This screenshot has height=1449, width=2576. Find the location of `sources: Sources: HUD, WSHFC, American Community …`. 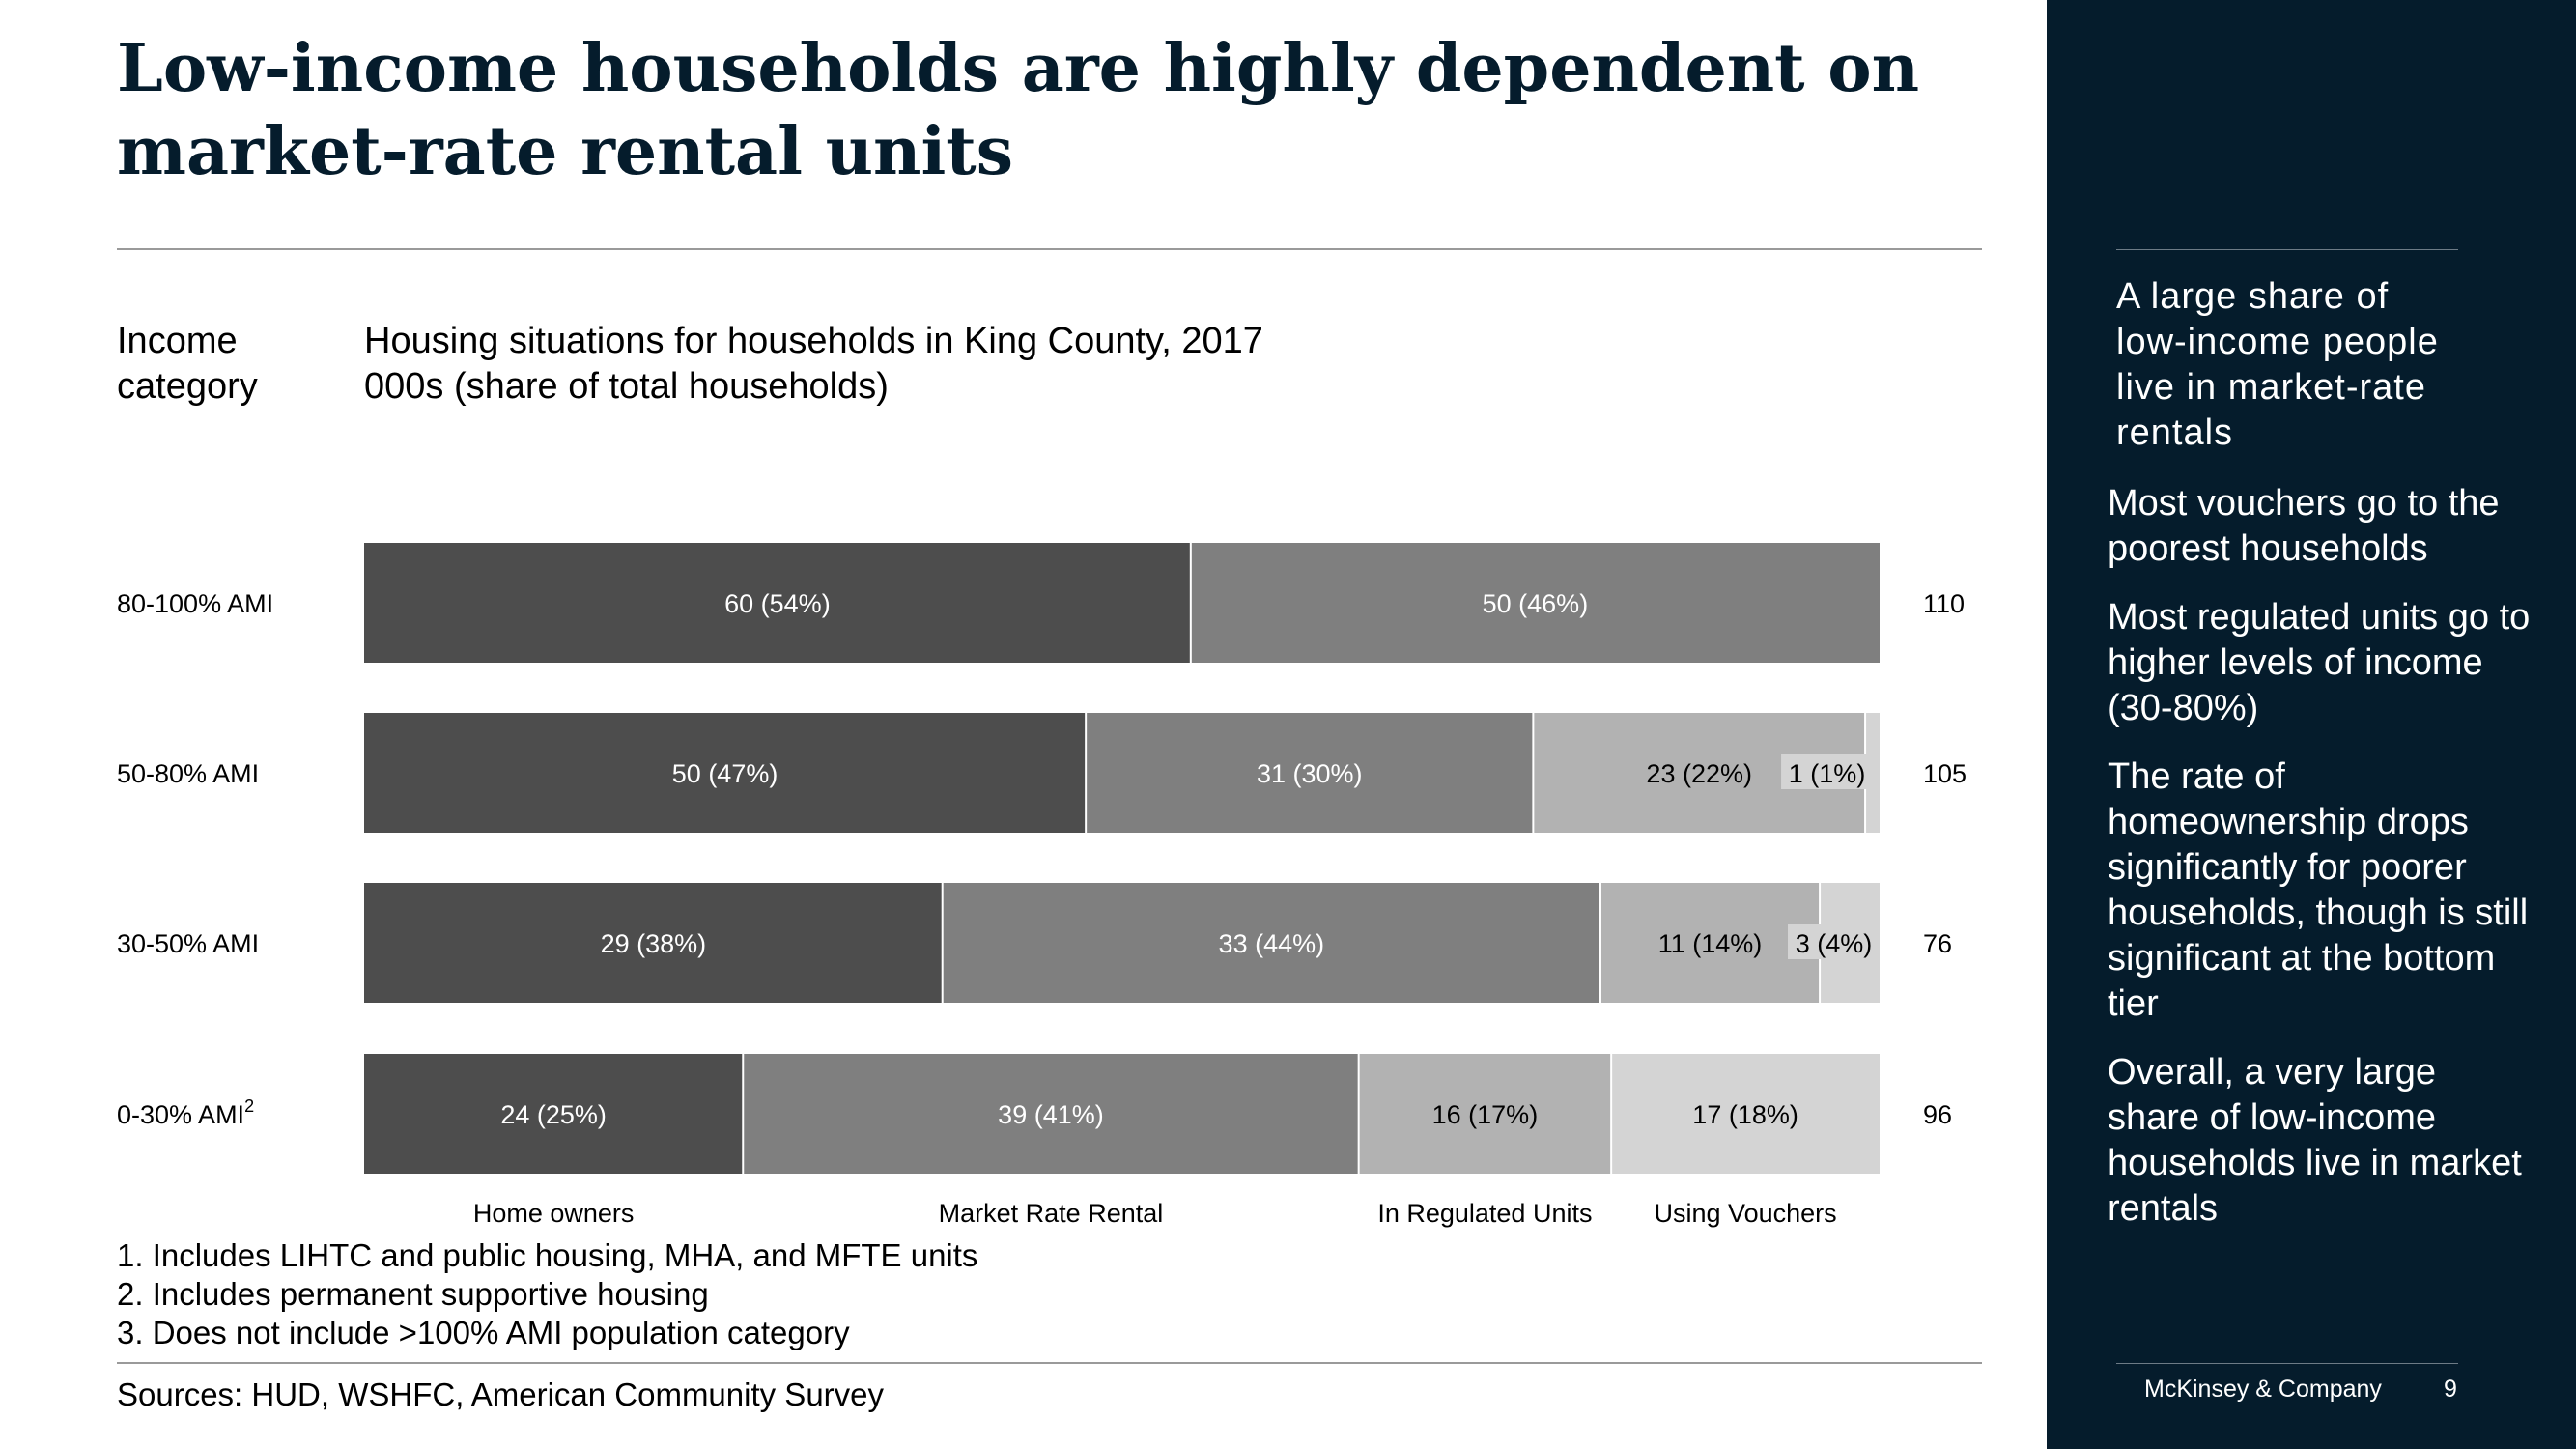

sources: Sources: HUD, WSHFC, American Community … is located at coordinates (501, 1394).